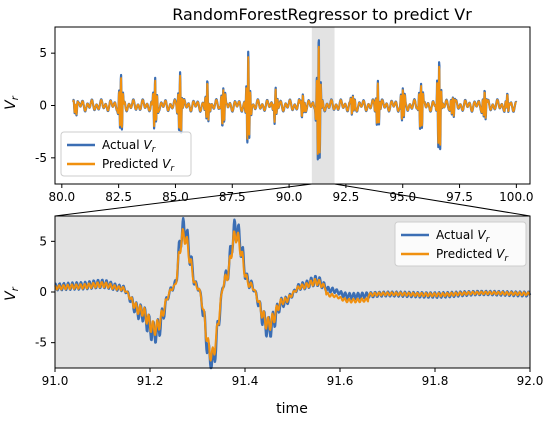 Image resolution: width=550 pixels, height=421 pixels. I want to click on bottom-legend: Actual Vr Predicted Vr, so click(460, 244).